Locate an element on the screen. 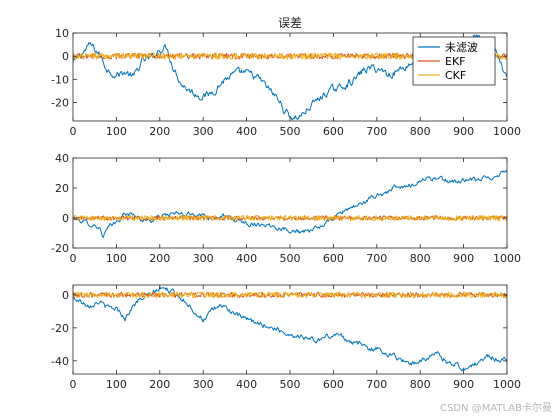 The image size is (560, 420). y-tick-label: -10 is located at coordinates (60, 79).